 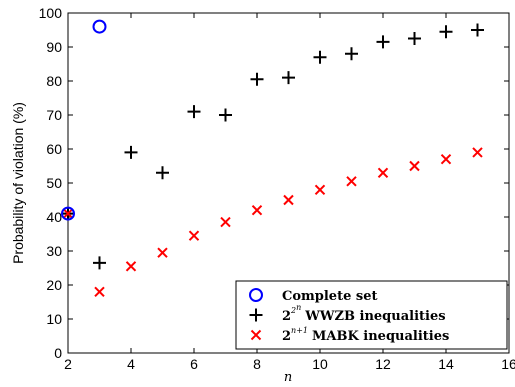 I want to click on y-tick-label: 60, so click(x=54, y=149).